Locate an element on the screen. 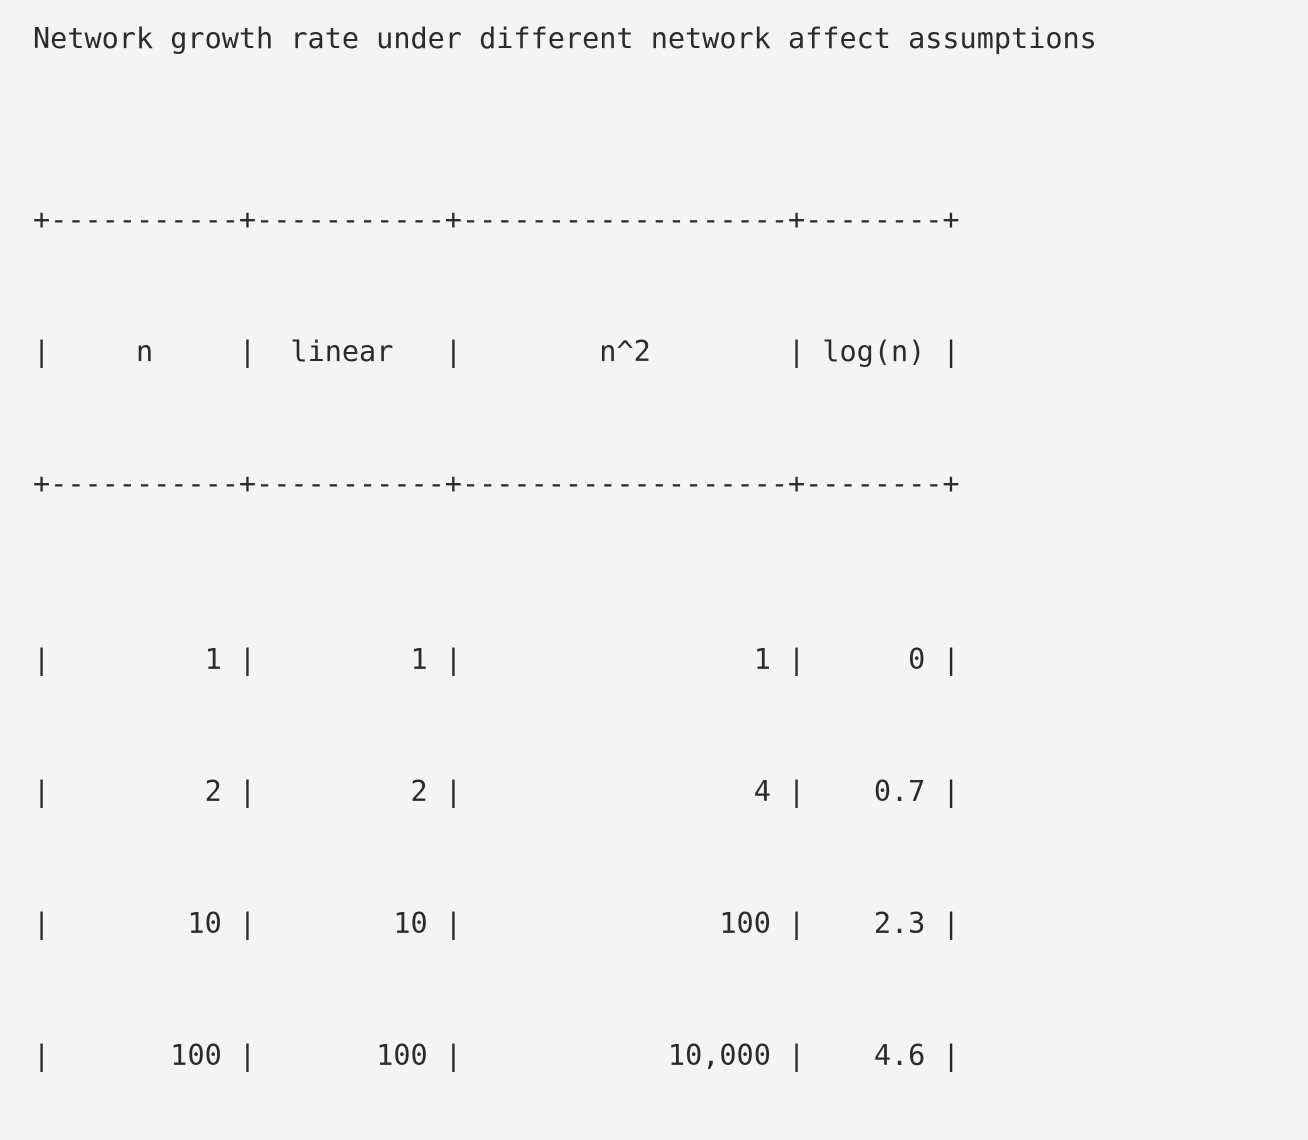  table-row: | 10 | 10 | 100 | 2.3 | is located at coordinates (496, 923).